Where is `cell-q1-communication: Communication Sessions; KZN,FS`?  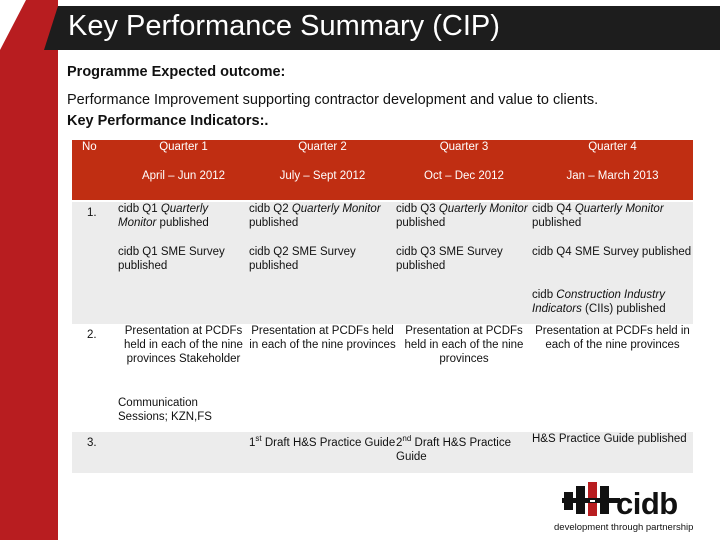 cell-q1-communication: Communication Sessions; KZN,FS is located at coordinates (165, 410).